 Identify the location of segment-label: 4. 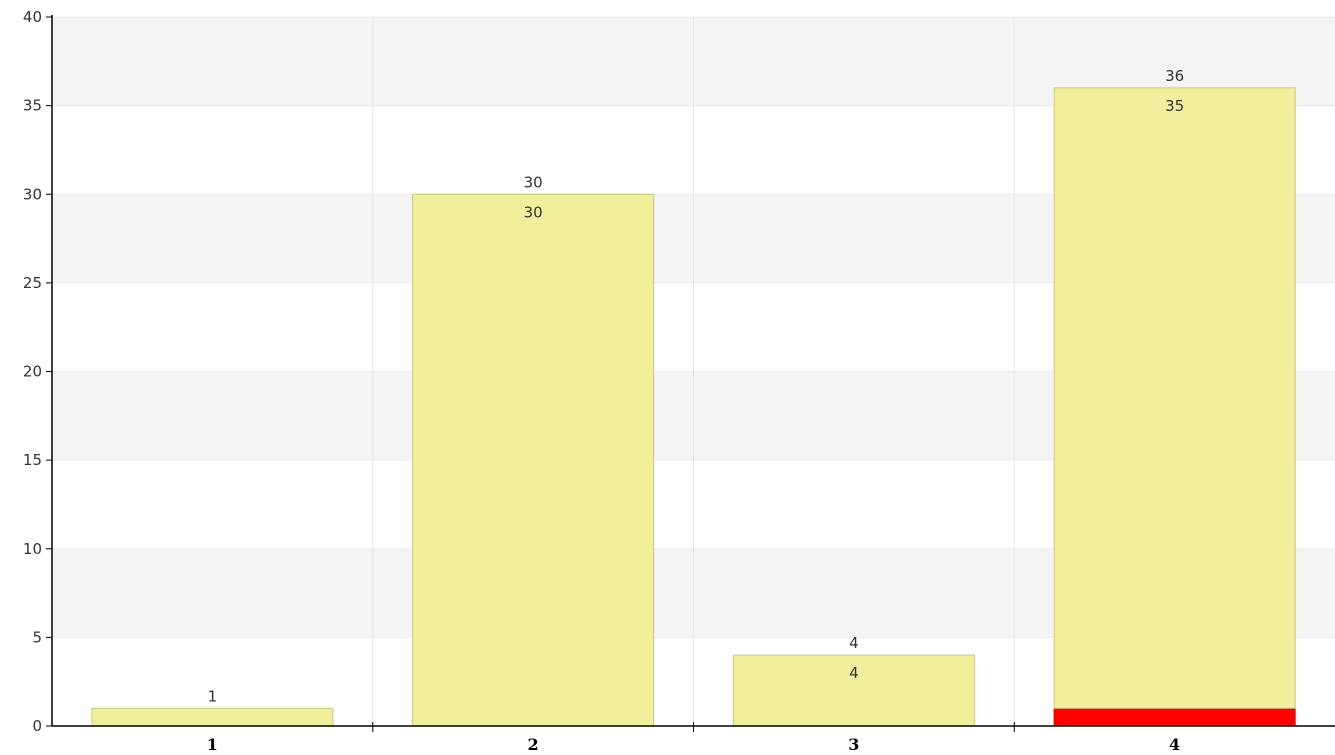
(854, 673).